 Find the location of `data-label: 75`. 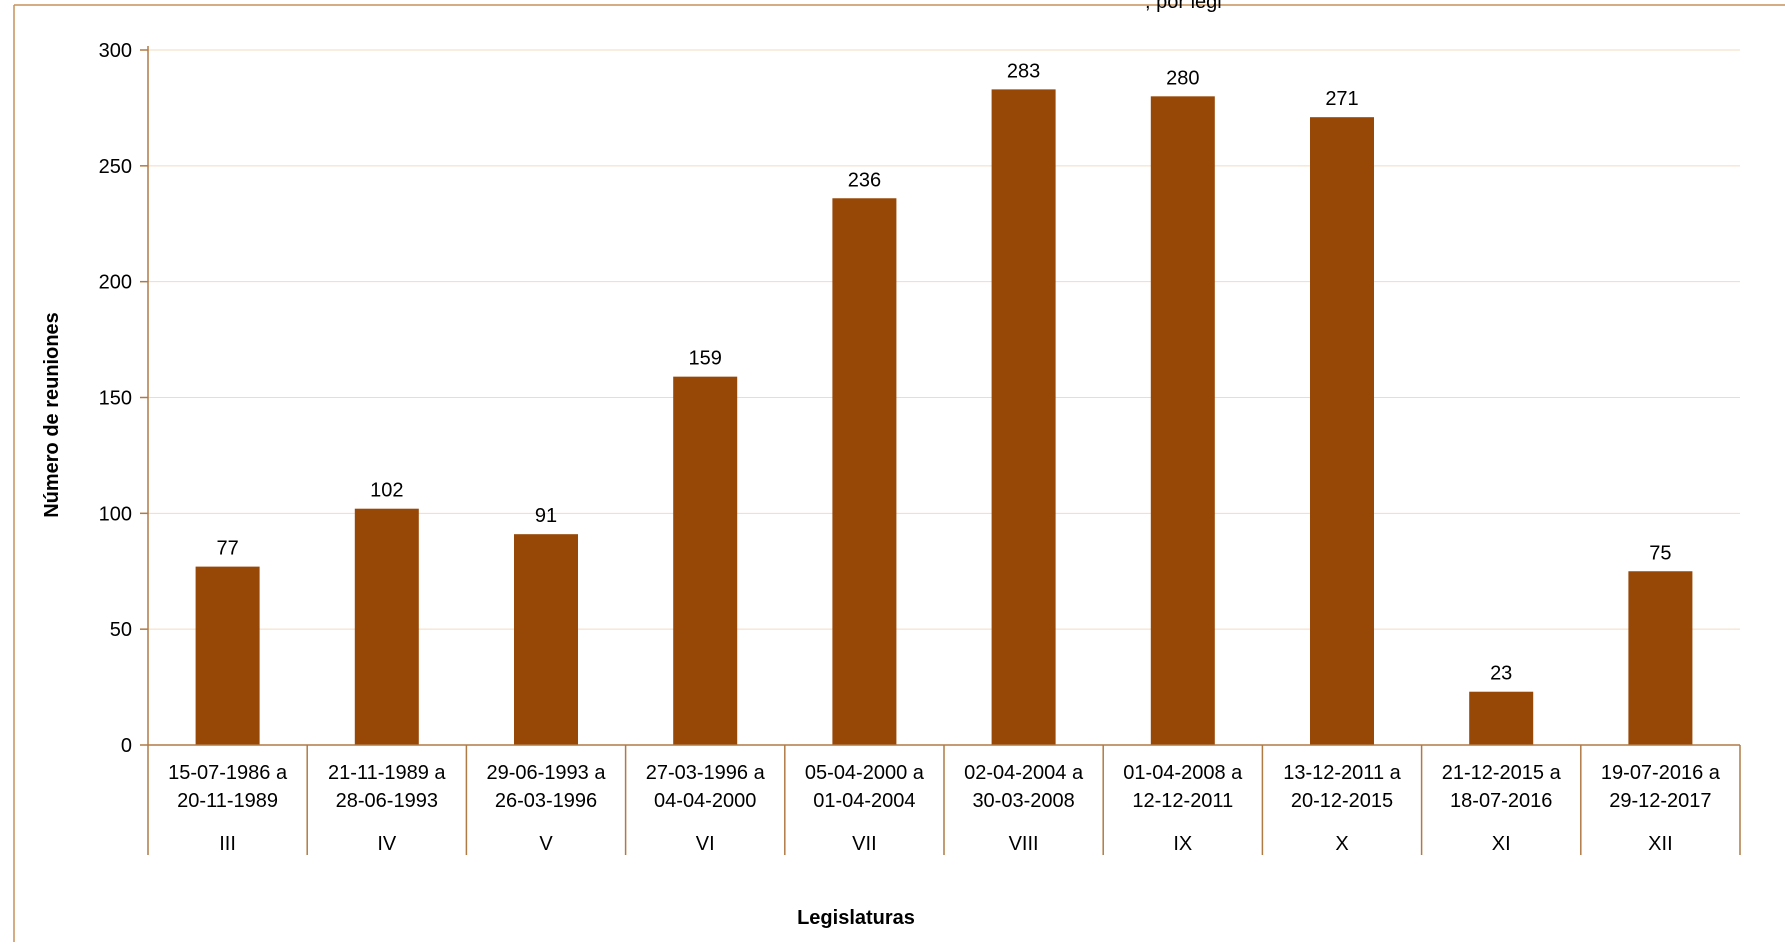

data-label: 75 is located at coordinates (1660, 553).